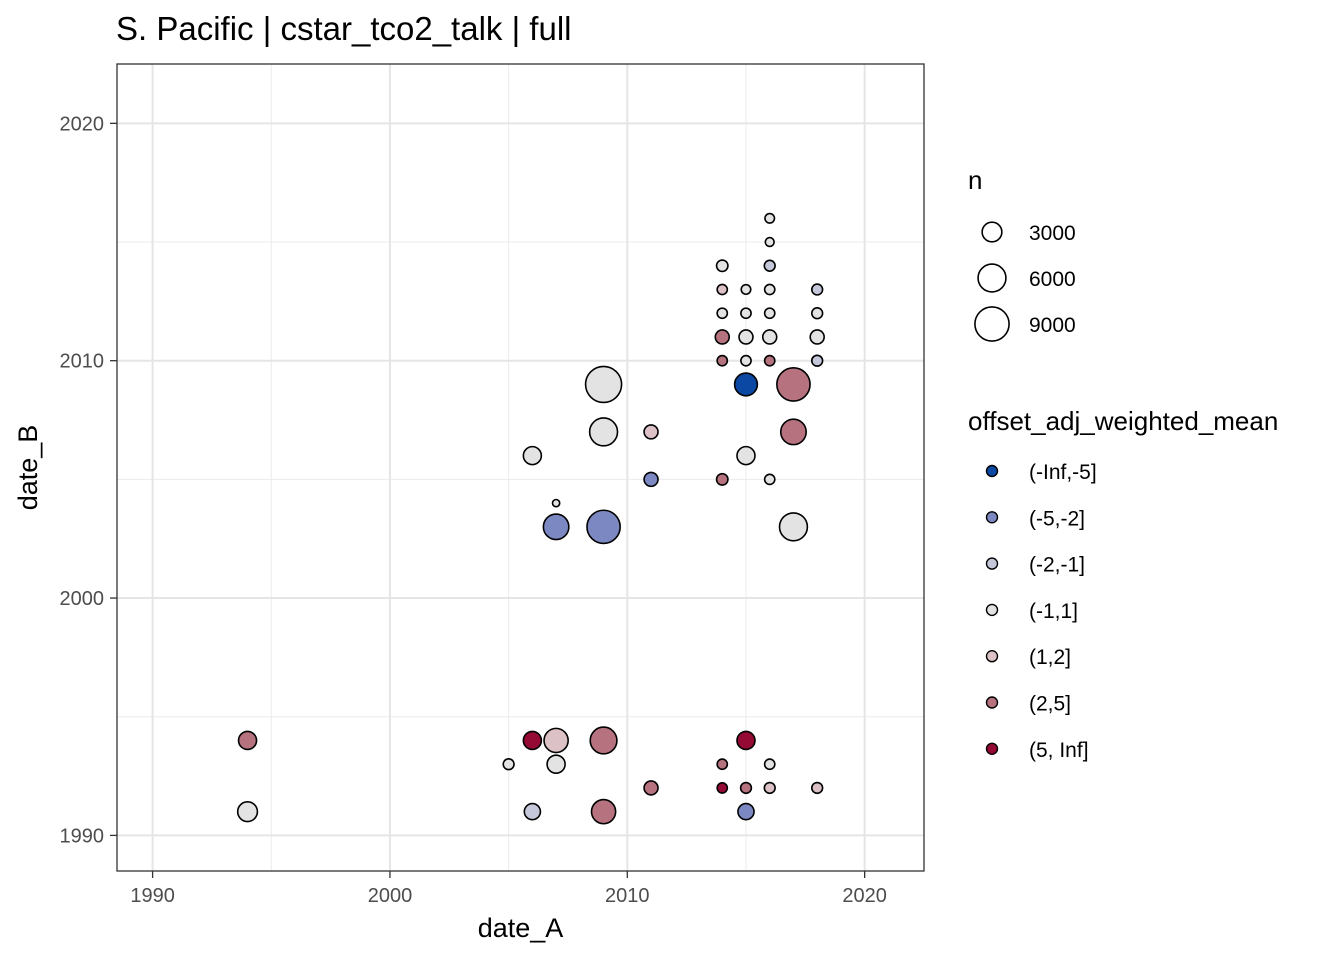 The width and height of the screenshot is (1344, 960). What do you see at coordinates (152, 896) in the screenshot?
I see `x-tick-label: 1990` at bounding box center [152, 896].